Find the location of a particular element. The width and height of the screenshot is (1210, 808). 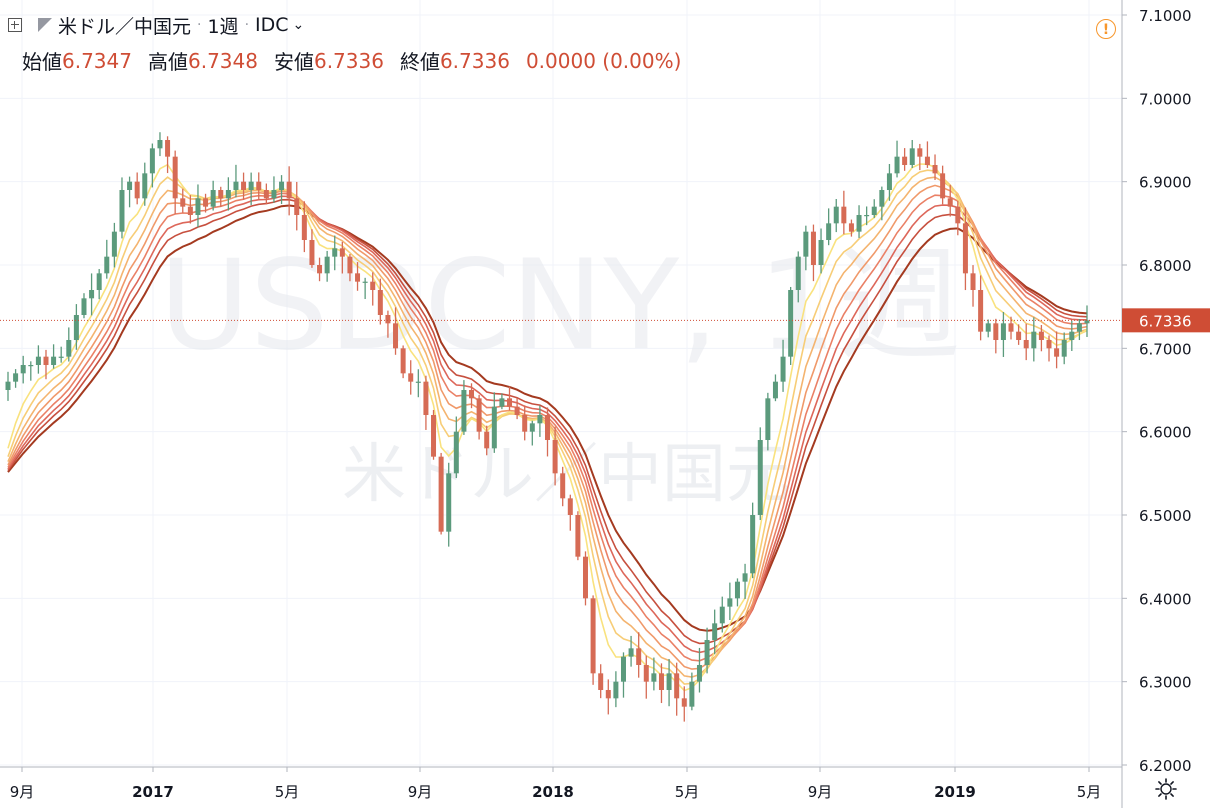

last-price-label: 6.7336 is located at coordinates (1165, 321).